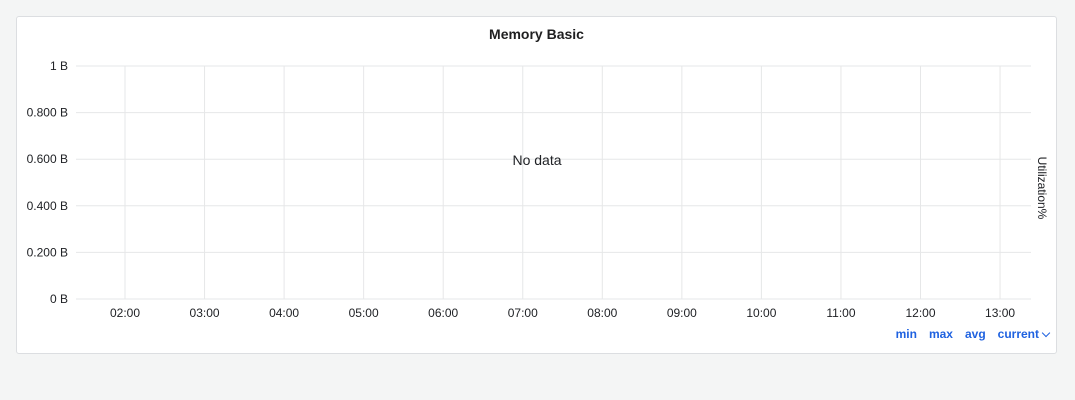 This screenshot has width=1075, height=400. What do you see at coordinates (523, 313) in the screenshot?
I see `x-tick-label: 07:00` at bounding box center [523, 313].